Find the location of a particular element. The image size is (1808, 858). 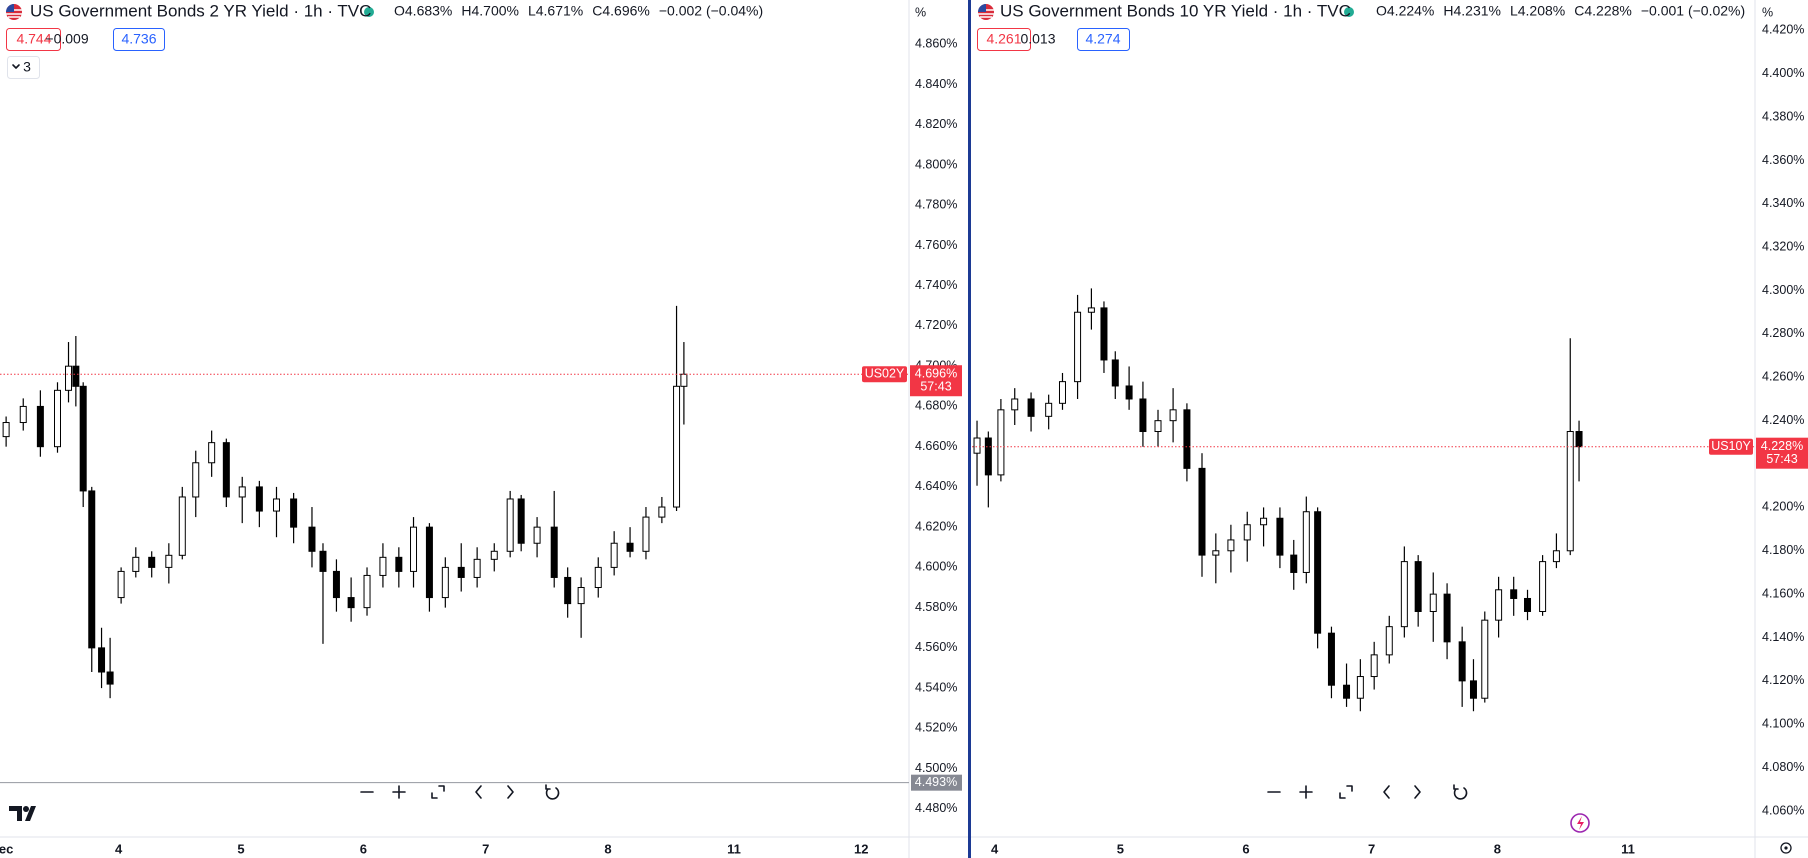

quote-value: 4.274 is located at coordinates (1102, 39).